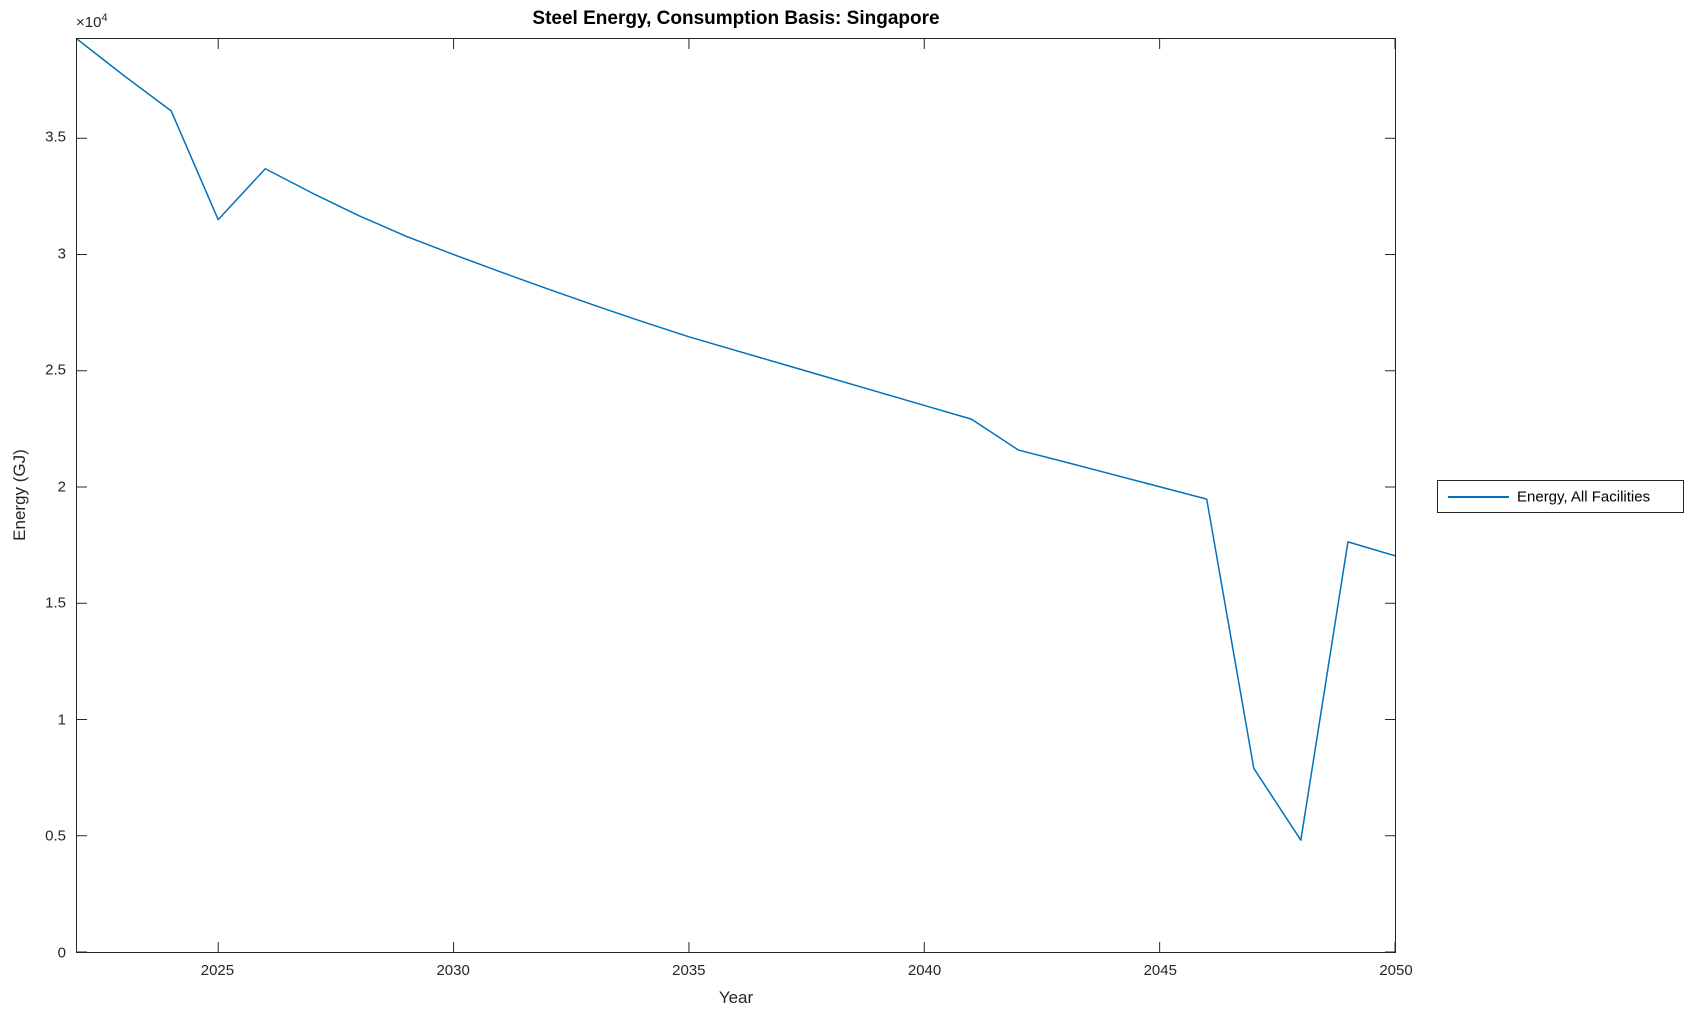  I want to click on y-axis-exponent-label: ×10⁴, so click(92, 21).